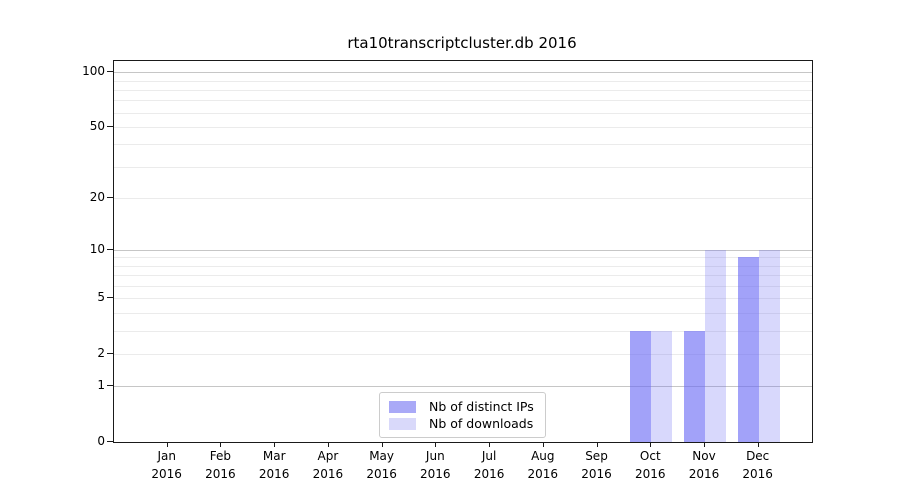  Describe the element at coordinates (275, 444) in the screenshot. I see `x-tick-mar` at that location.